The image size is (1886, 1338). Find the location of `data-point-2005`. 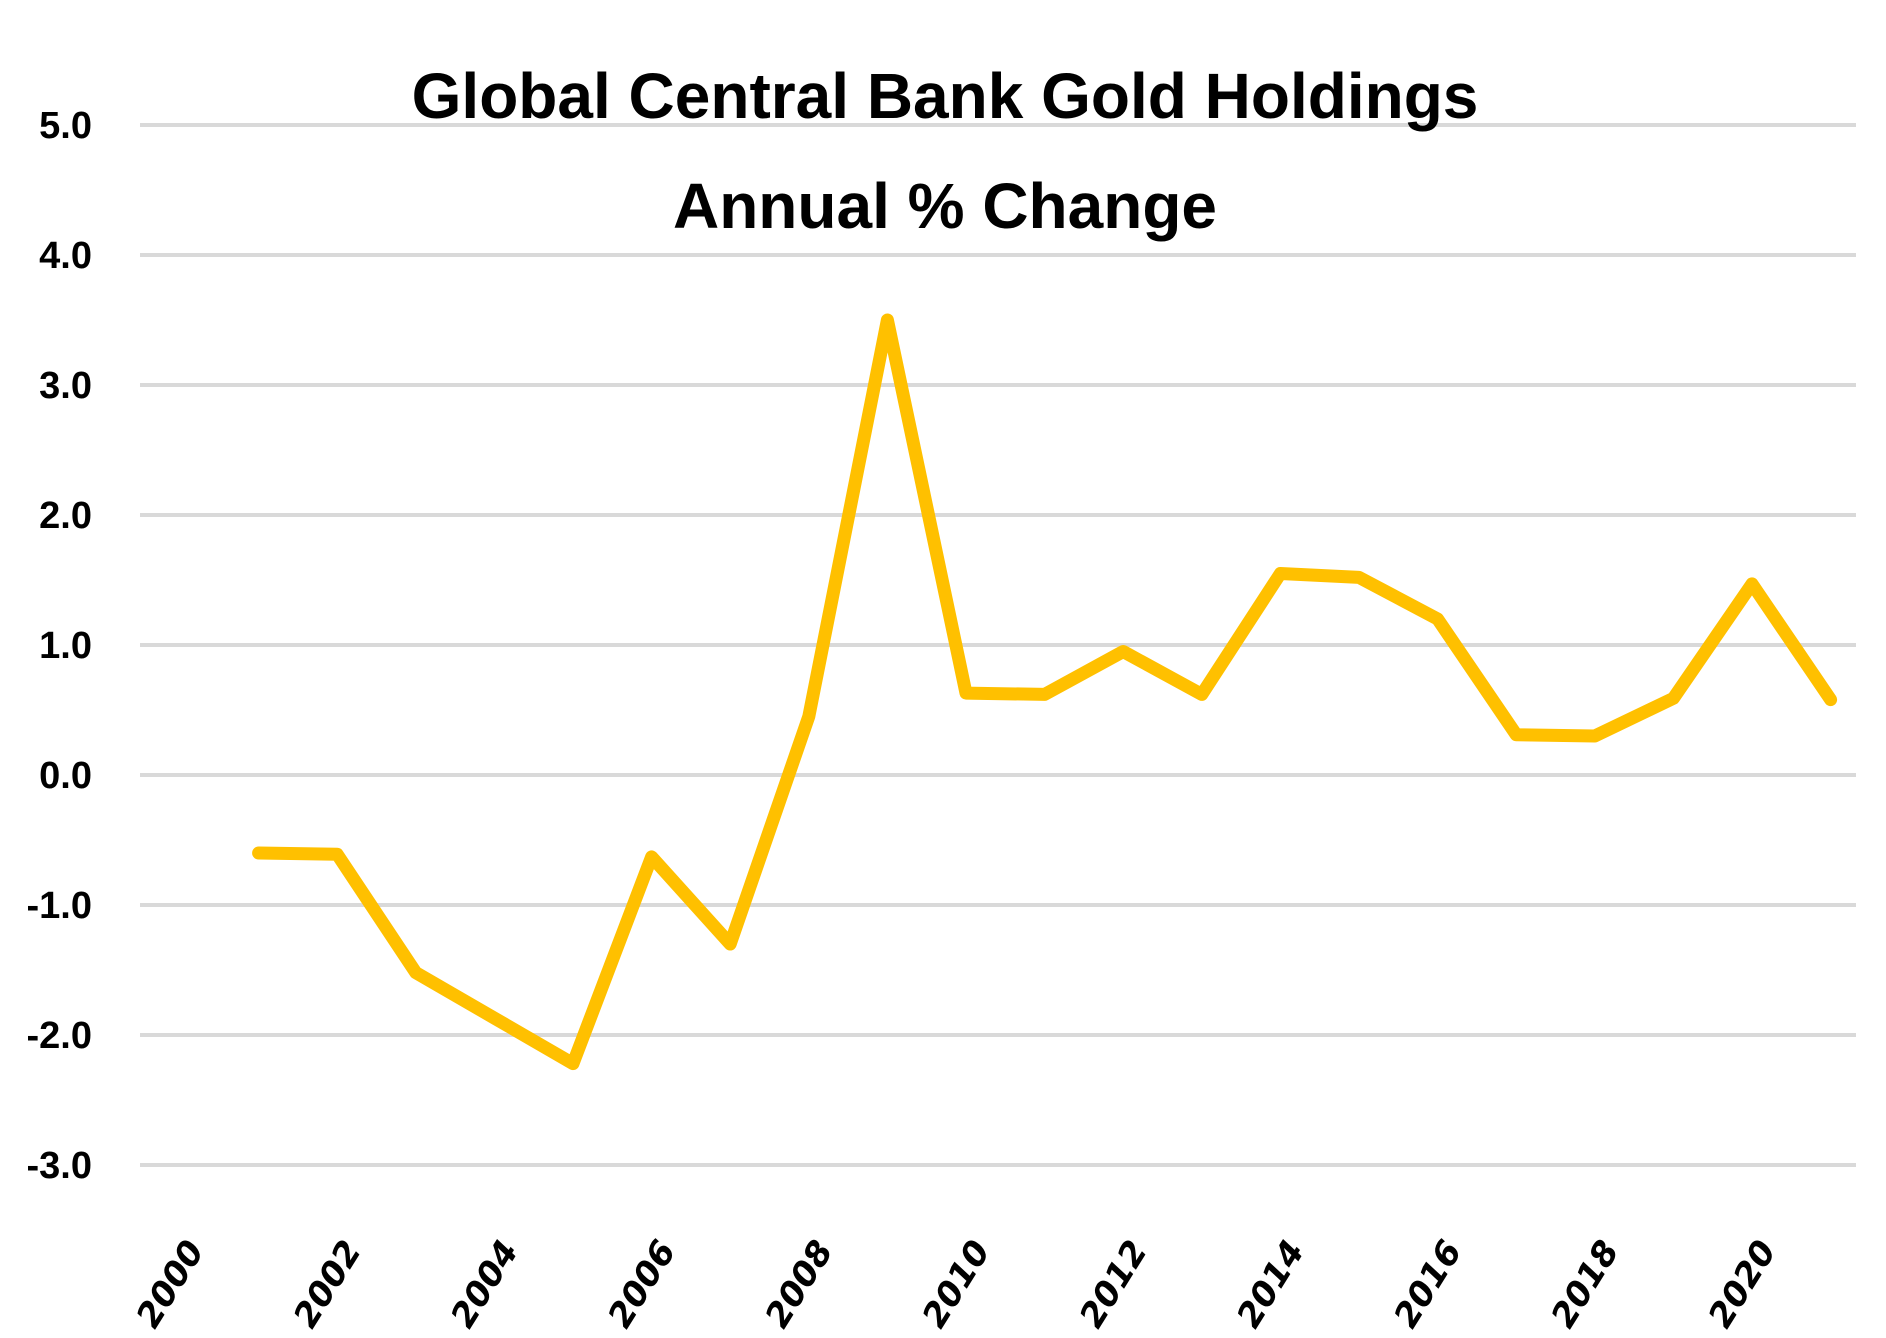

data-point-2005 is located at coordinates (573, 1064).